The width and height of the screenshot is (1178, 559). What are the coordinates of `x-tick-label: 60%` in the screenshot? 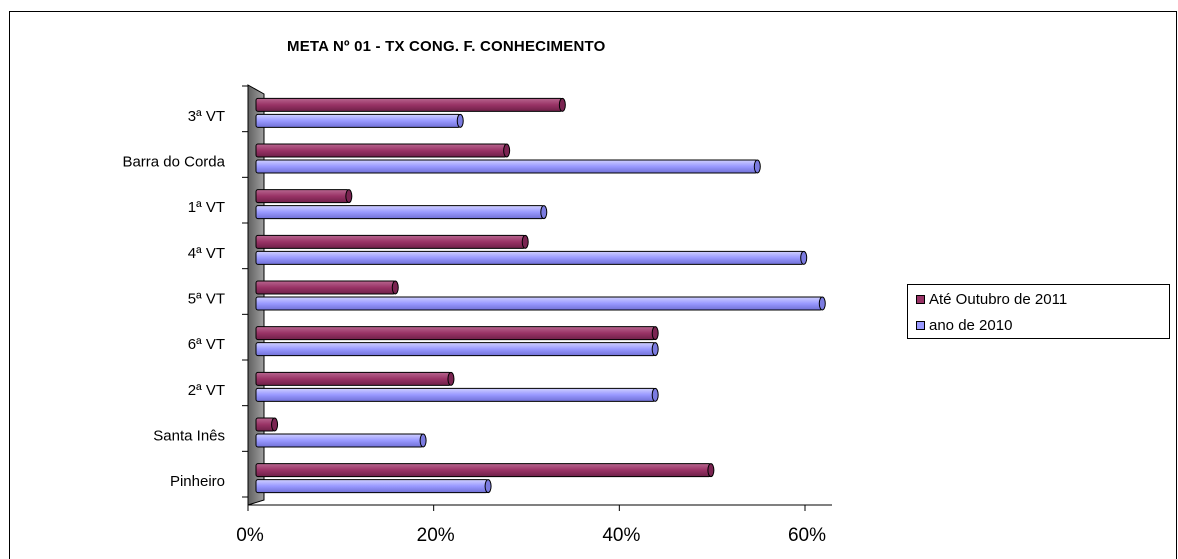 It's located at (807, 535).